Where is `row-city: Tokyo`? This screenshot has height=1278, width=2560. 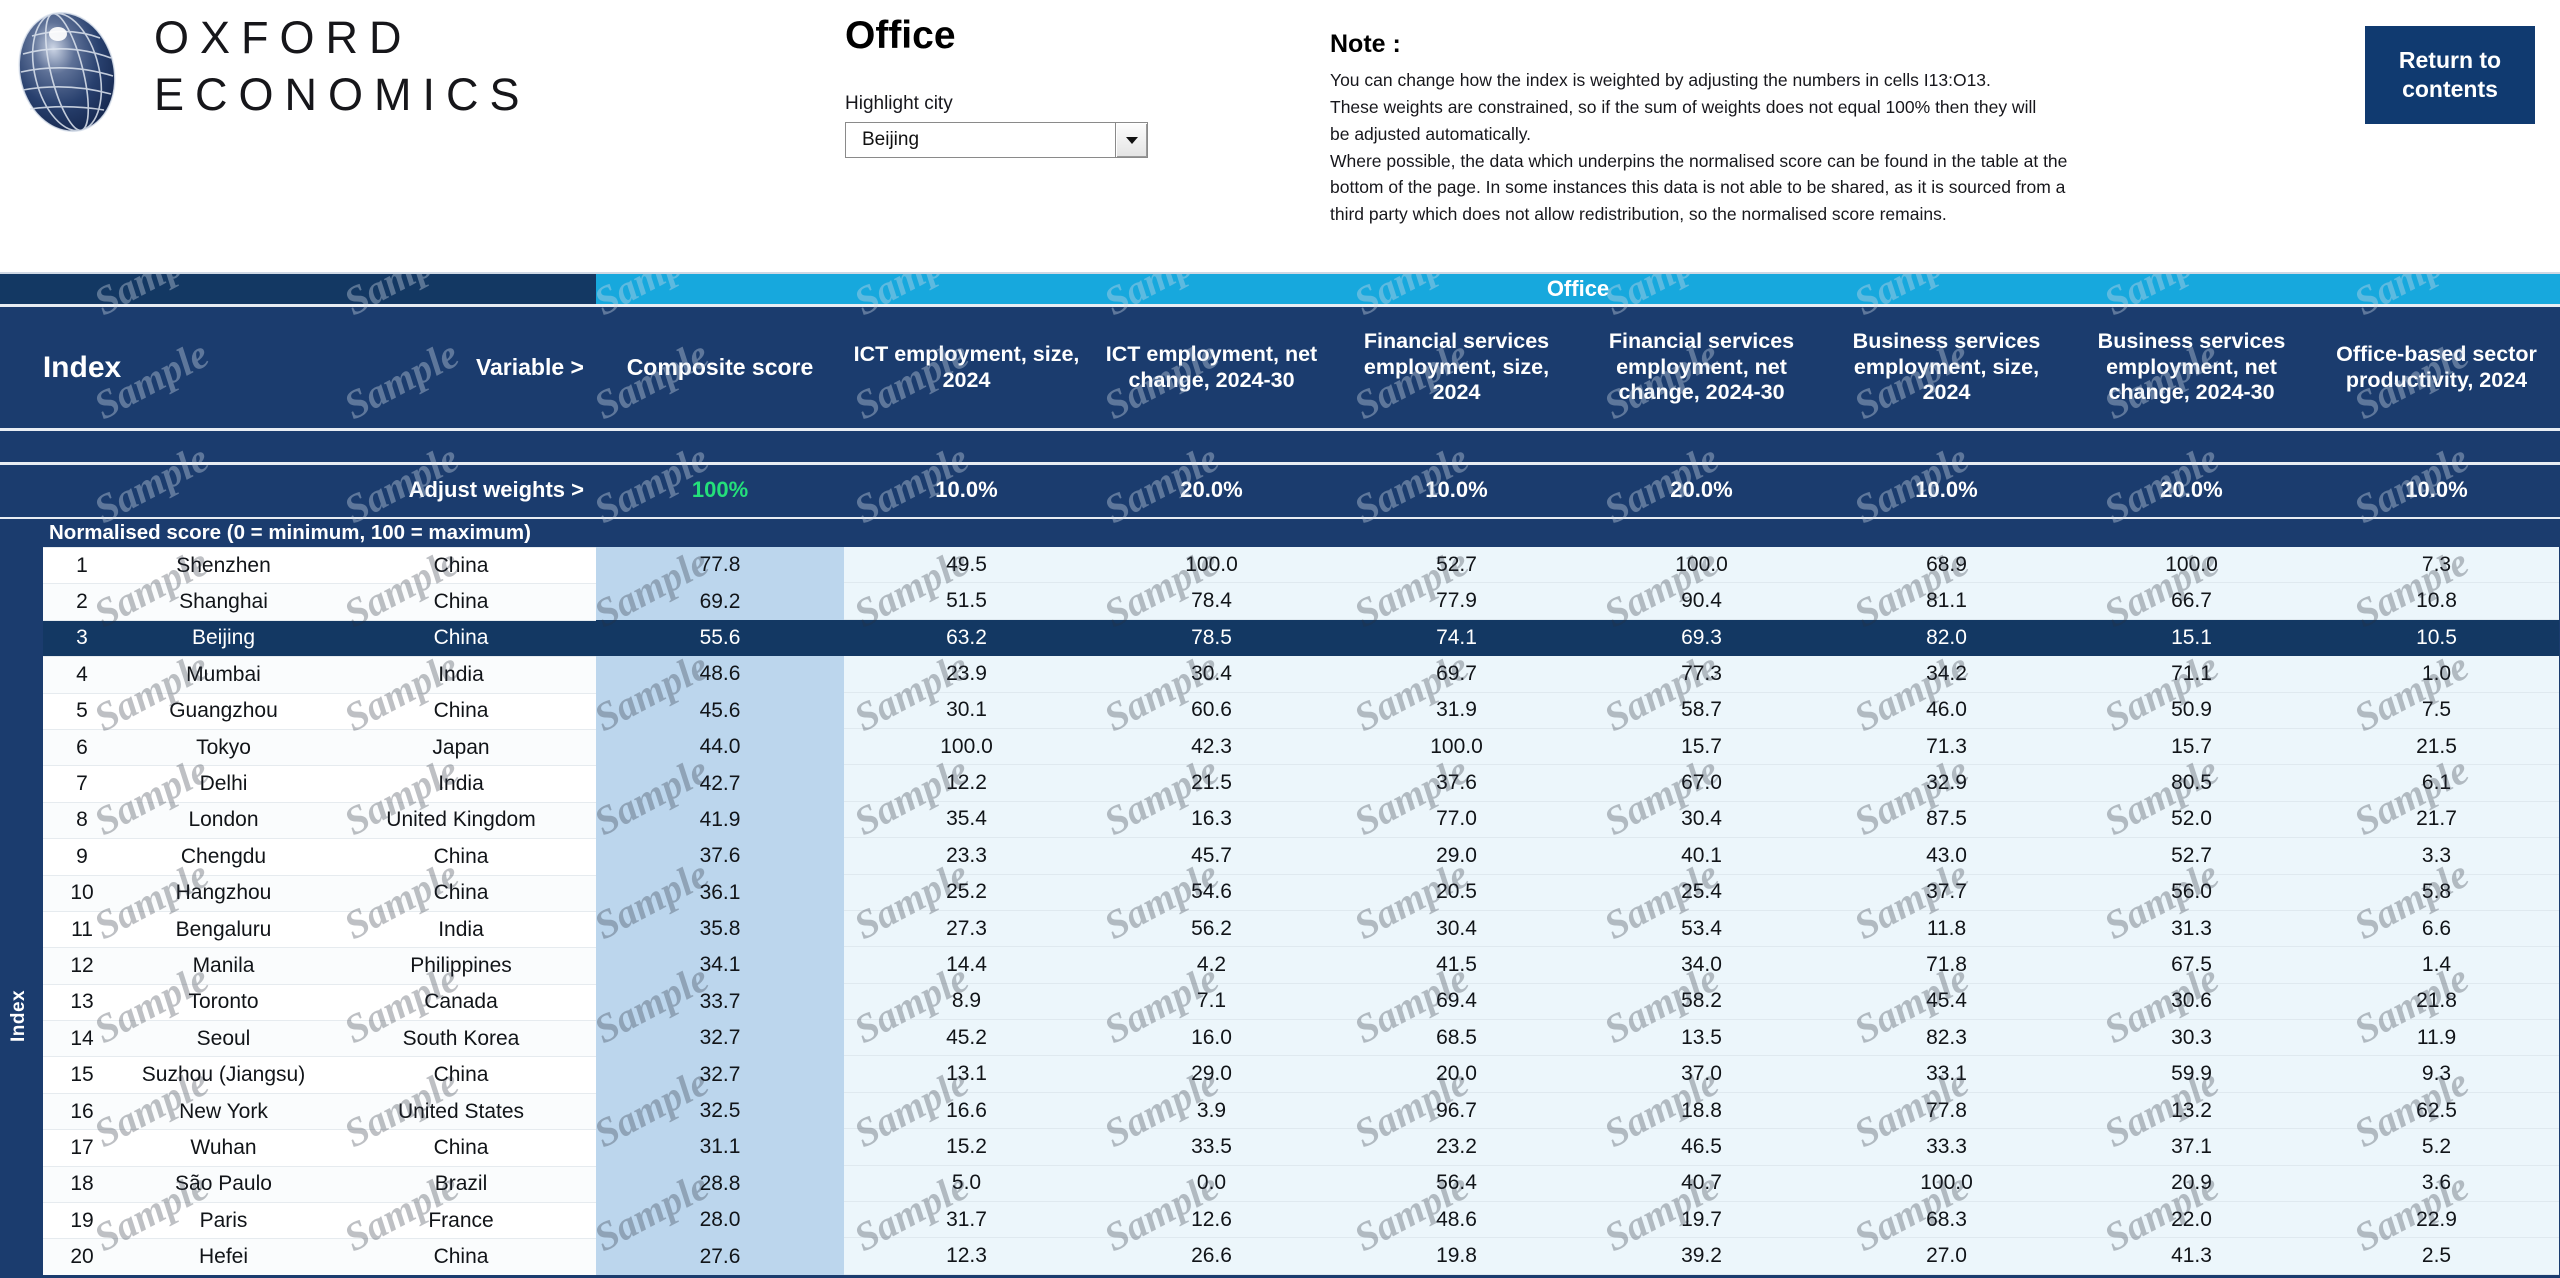
row-city: Tokyo is located at coordinates (223, 747).